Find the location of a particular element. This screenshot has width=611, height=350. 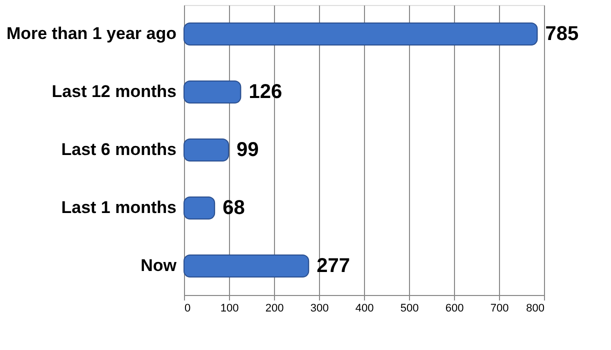

data-label: 99 is located at coordinates (247, 150).